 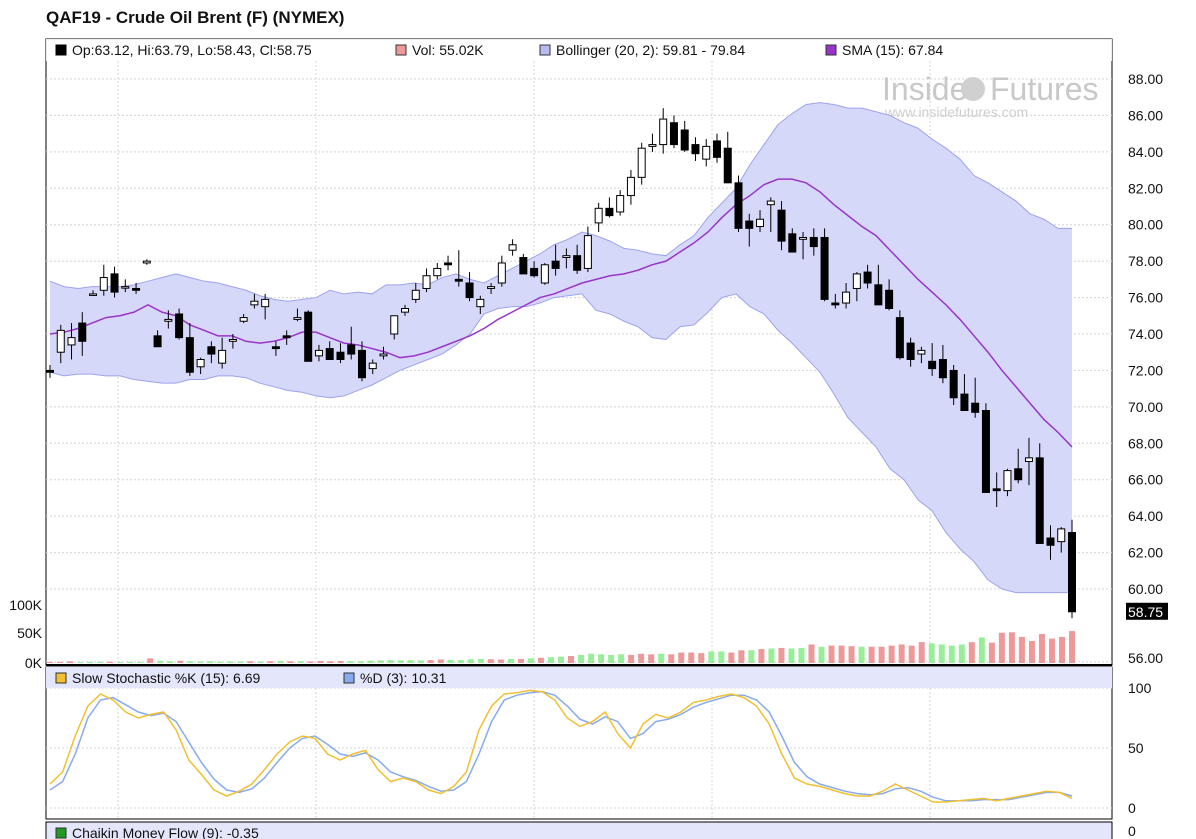 What do you see at coordinates (403, 678) in the screenshot?
I see `legend-stoch-d: %D (3): 10.31` at bounding box center [403, 678].